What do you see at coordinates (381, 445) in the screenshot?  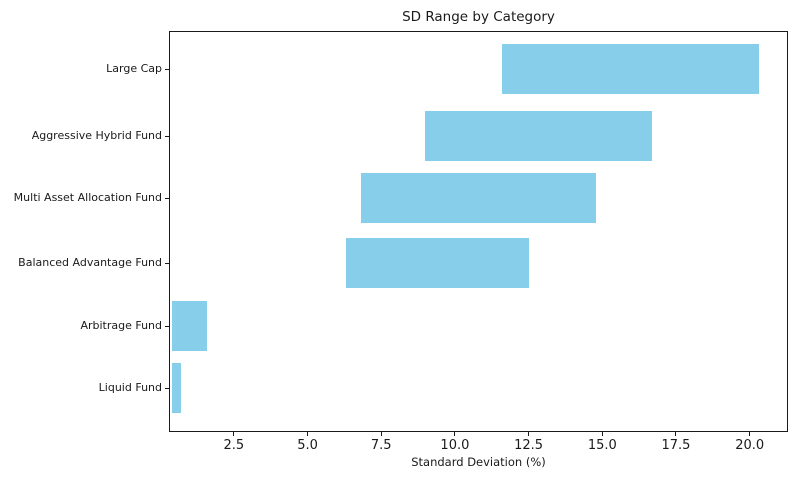 I see `x-tick-label: 7.5` at bounding box center [381, 445].